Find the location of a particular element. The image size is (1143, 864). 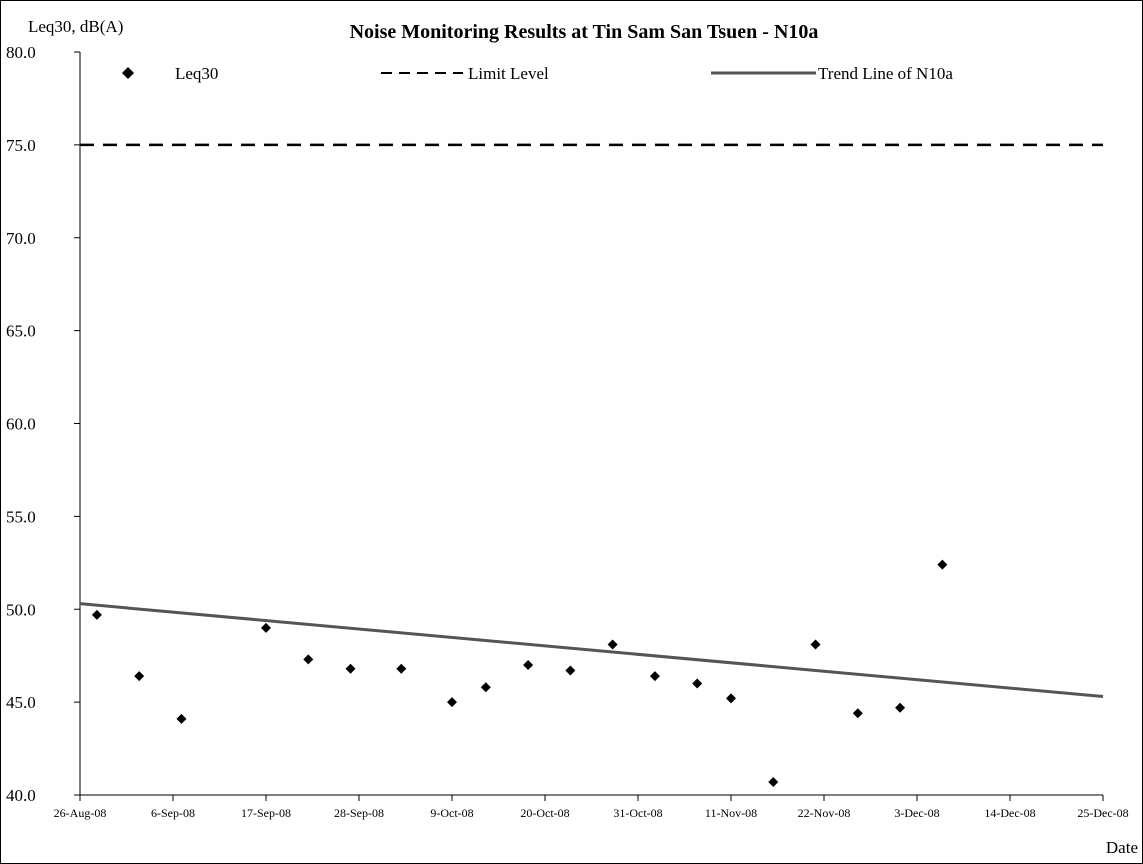

x-tick-label: 25-Dec-08 is located at coordinates (1102, 813).